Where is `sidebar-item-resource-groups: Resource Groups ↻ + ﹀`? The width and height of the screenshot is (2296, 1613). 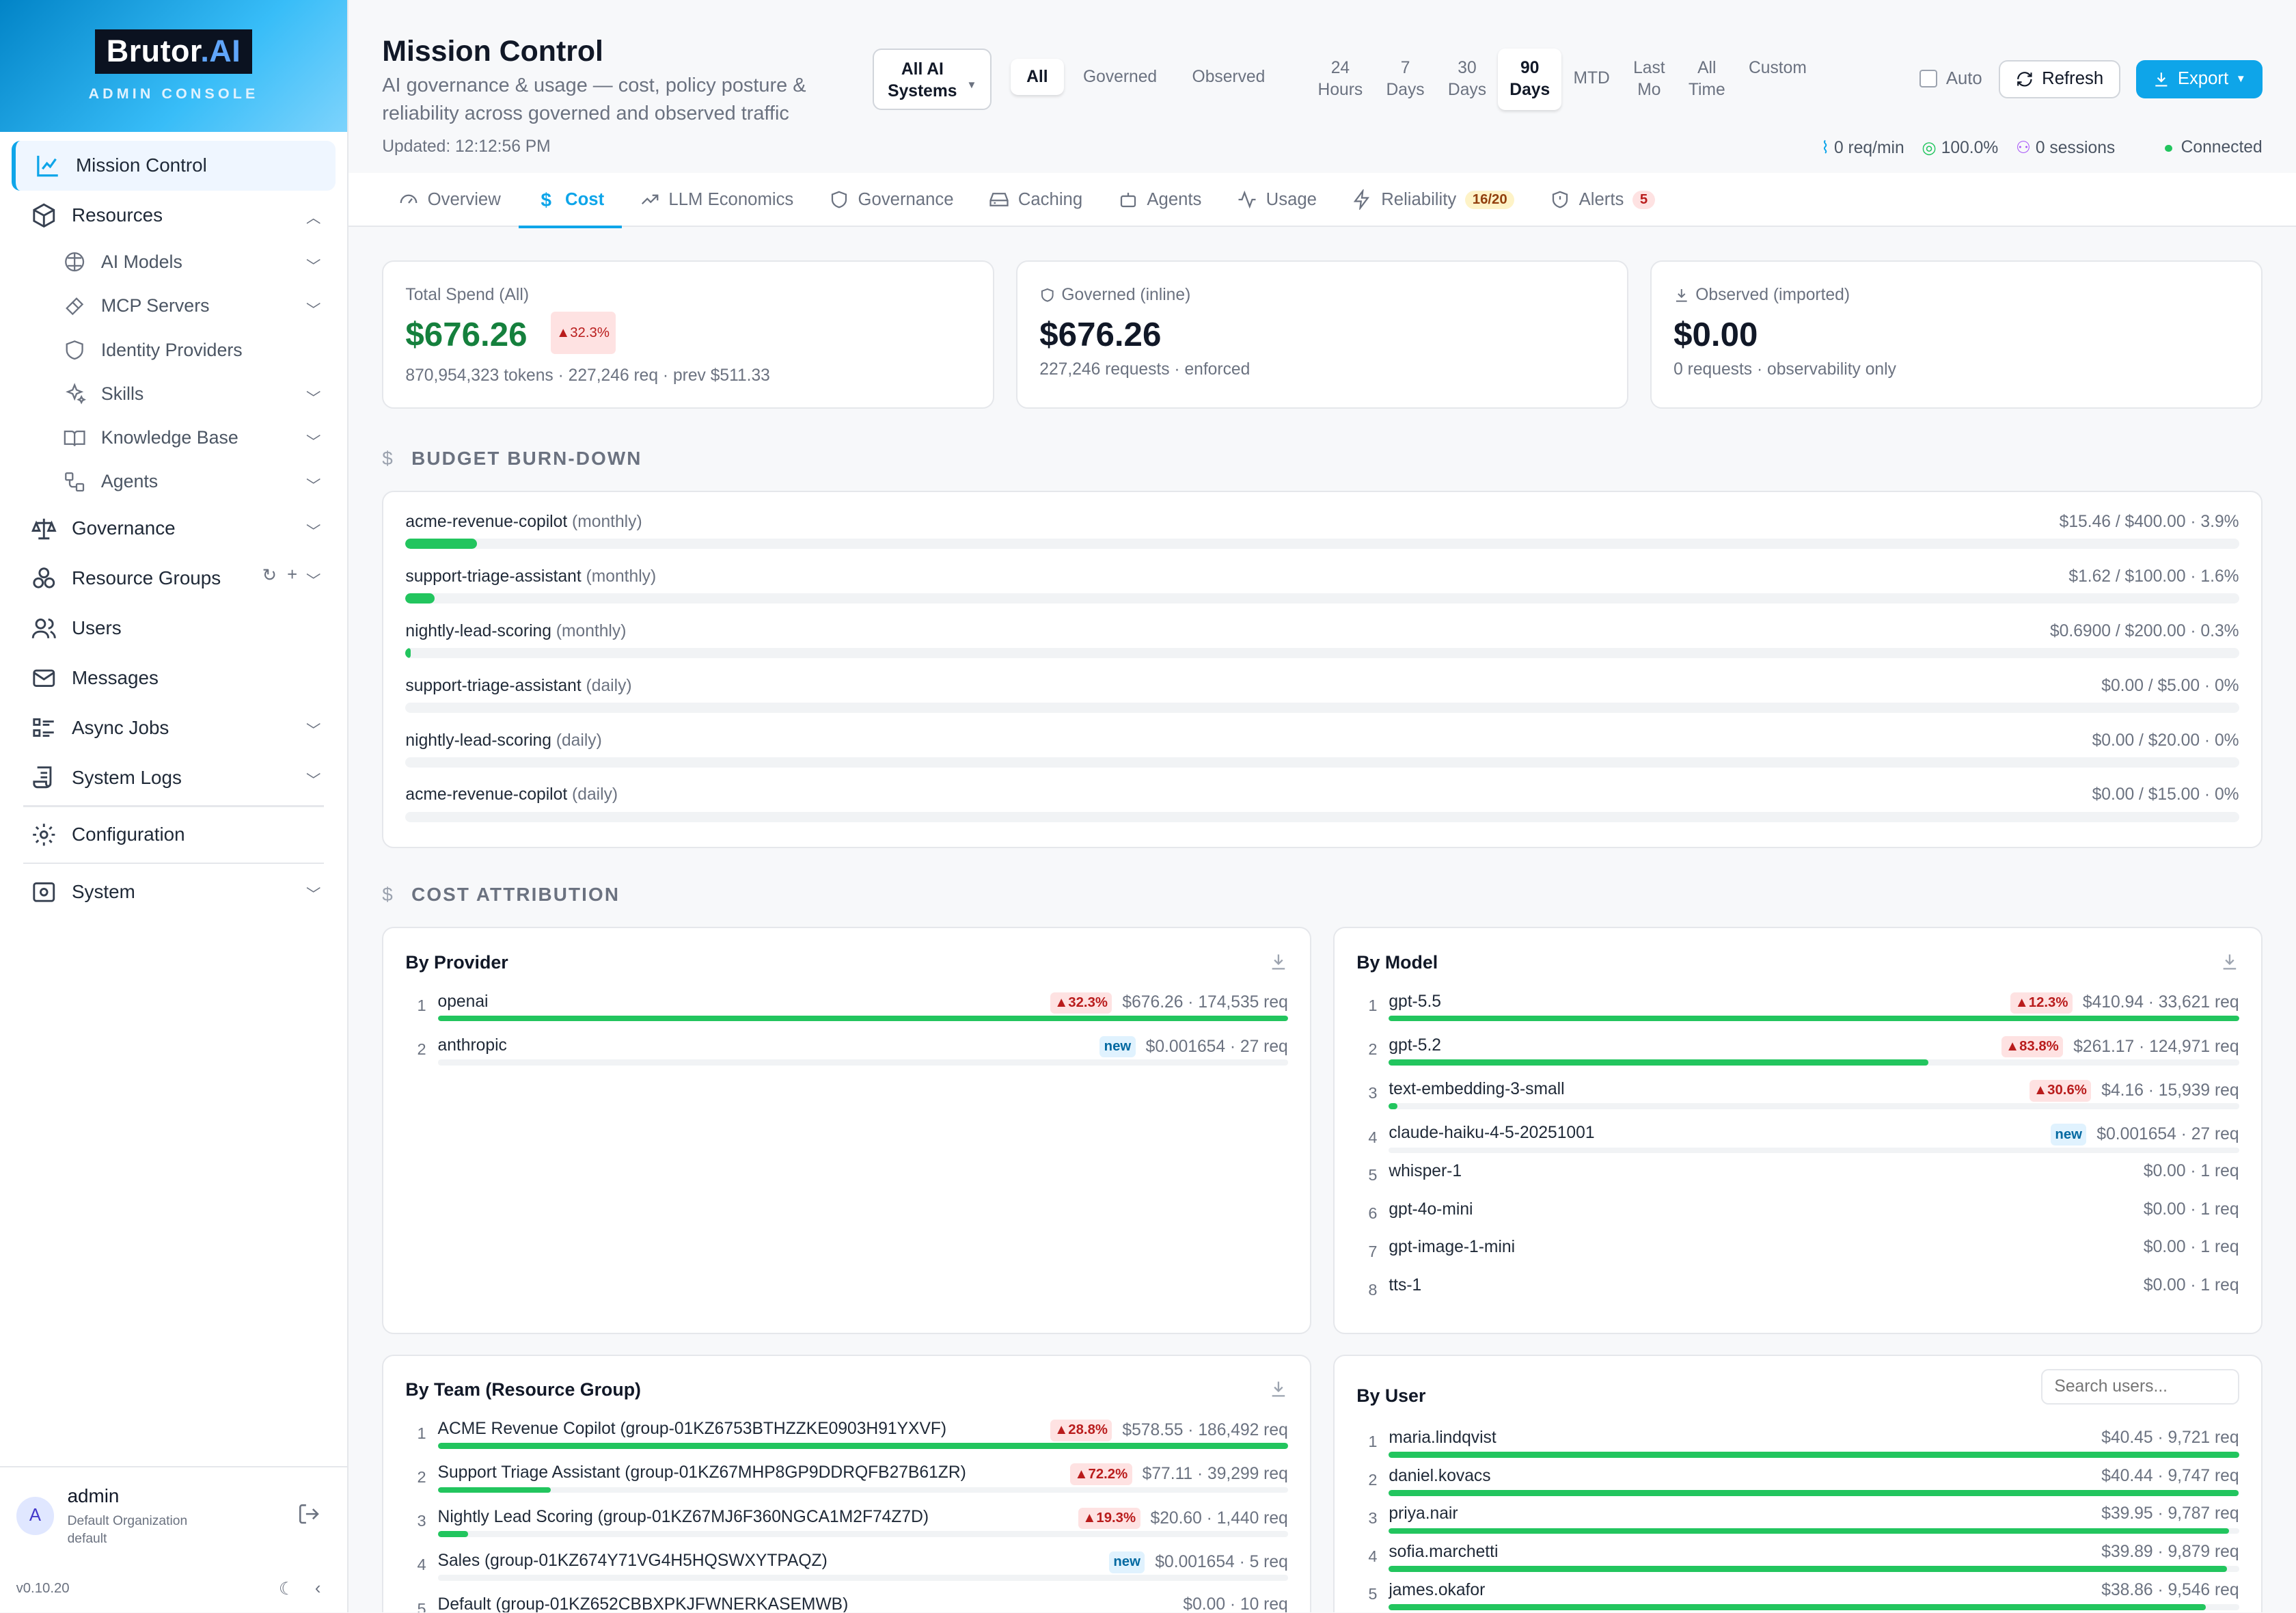
sidebar-item-resource-groups: Resource Groups ↻ + ﹀ is located at coordinates (173, 579).